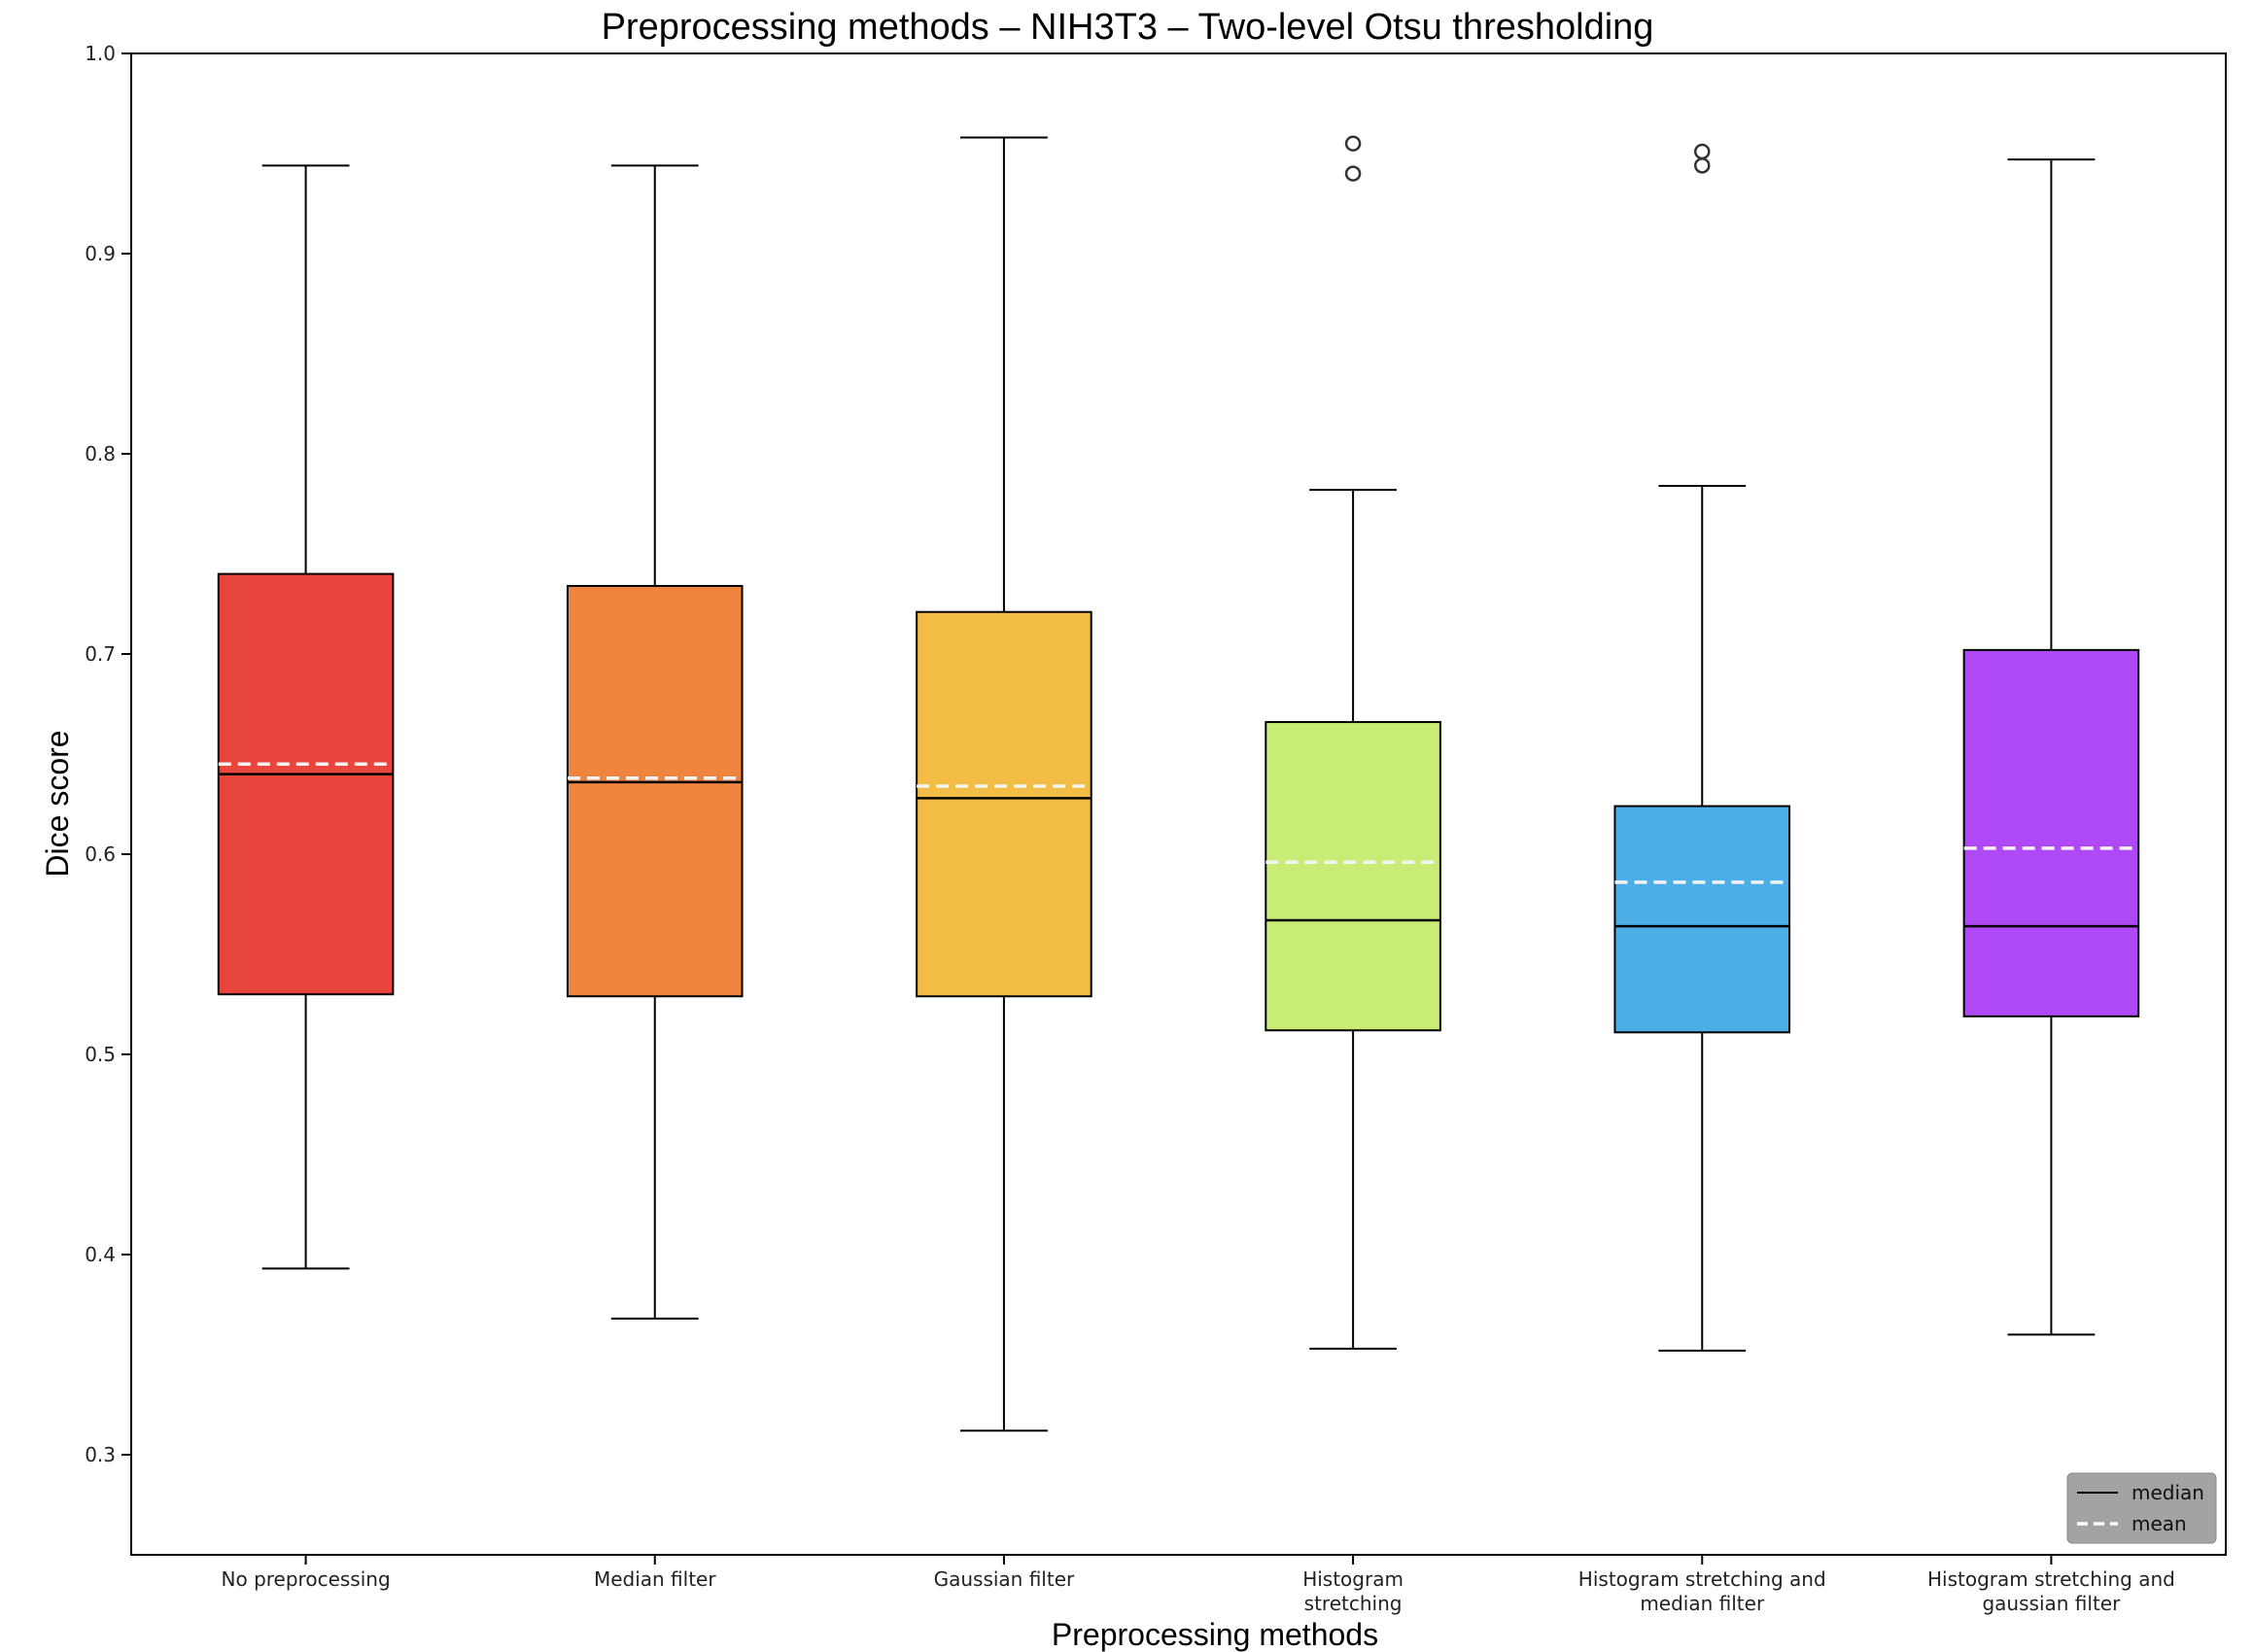  Describe the element at coordinates (2159, 1523) in the screenshot. I see `legend-mean-label: mean` at that location.